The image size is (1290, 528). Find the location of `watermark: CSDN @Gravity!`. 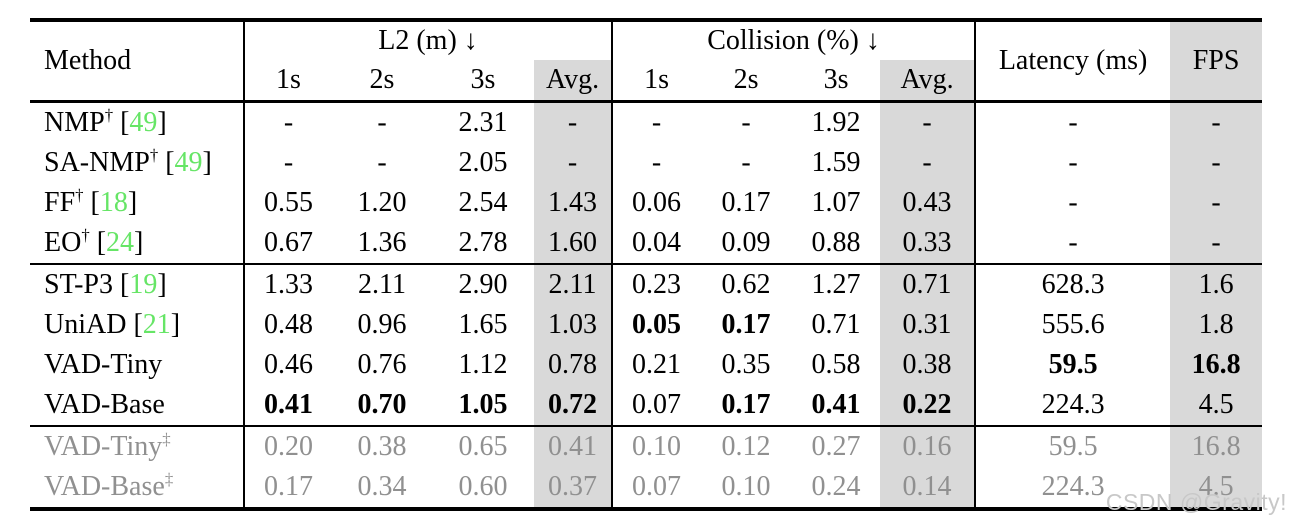

watermark: CSDN @Gravity! is located at coordinates (1196, 502).